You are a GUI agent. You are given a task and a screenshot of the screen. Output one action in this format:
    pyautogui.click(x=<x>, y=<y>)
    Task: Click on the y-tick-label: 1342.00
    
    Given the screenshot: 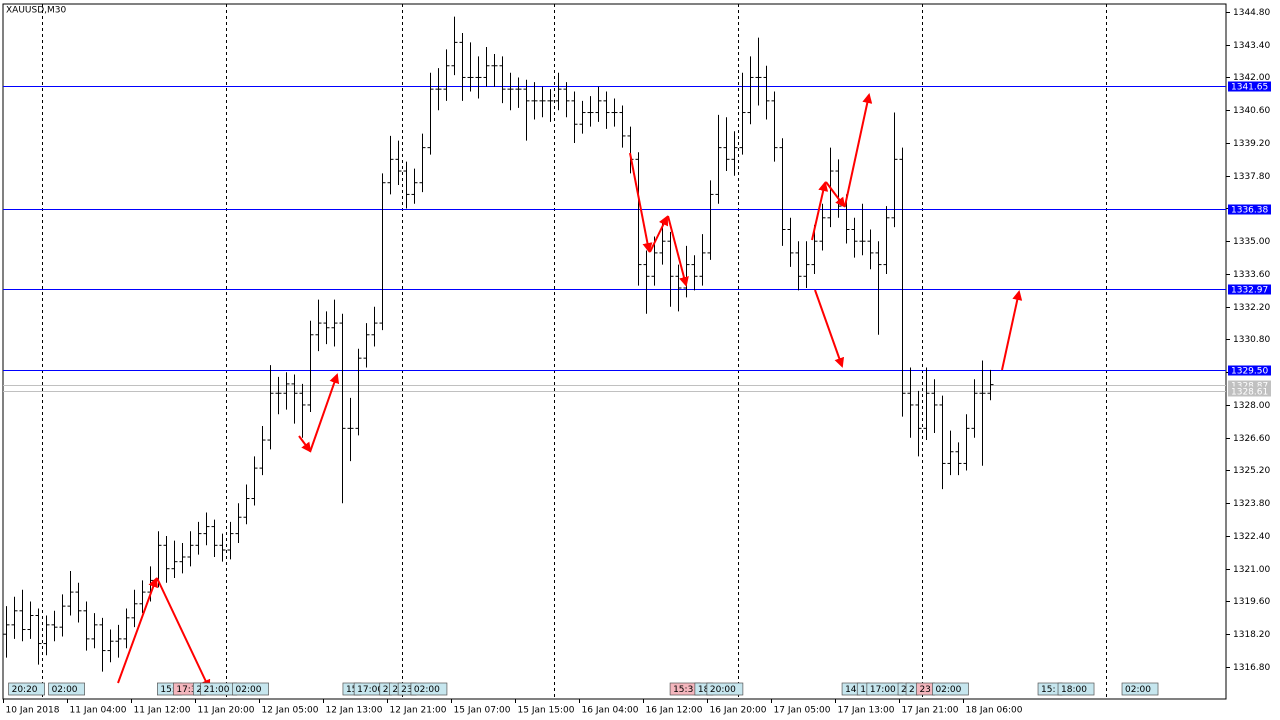 What is the action you would take?
    pyautogui.click(x=1251, y=78)
    